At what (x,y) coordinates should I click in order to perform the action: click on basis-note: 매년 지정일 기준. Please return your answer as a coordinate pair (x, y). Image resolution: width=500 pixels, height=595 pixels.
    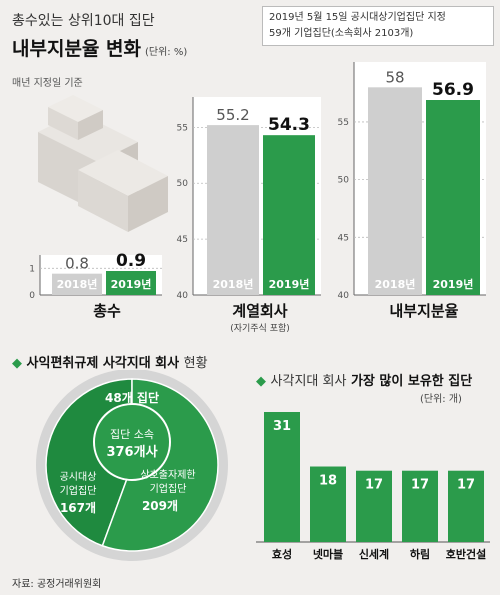
    Looking at the image, I should click on (47, 83).